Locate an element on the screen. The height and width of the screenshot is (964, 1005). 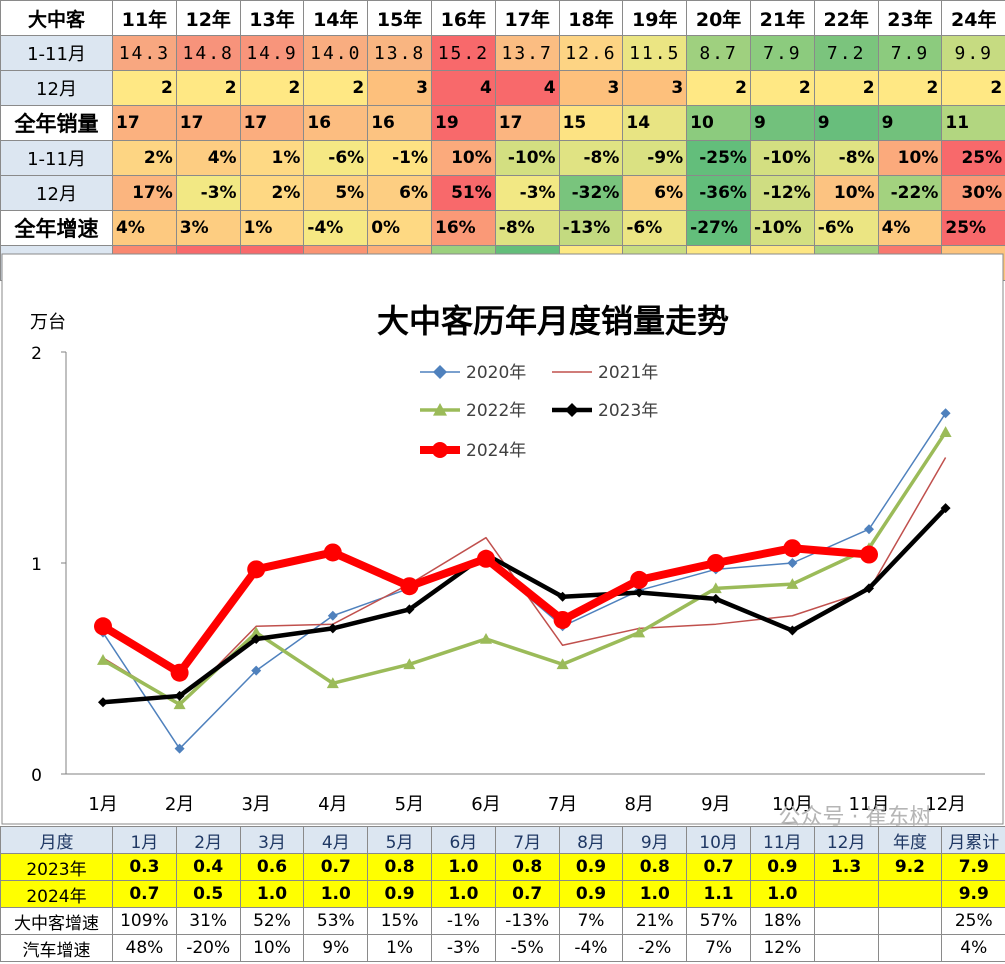
monthly-cell: 0.5 is located at coordinates (208, 894).